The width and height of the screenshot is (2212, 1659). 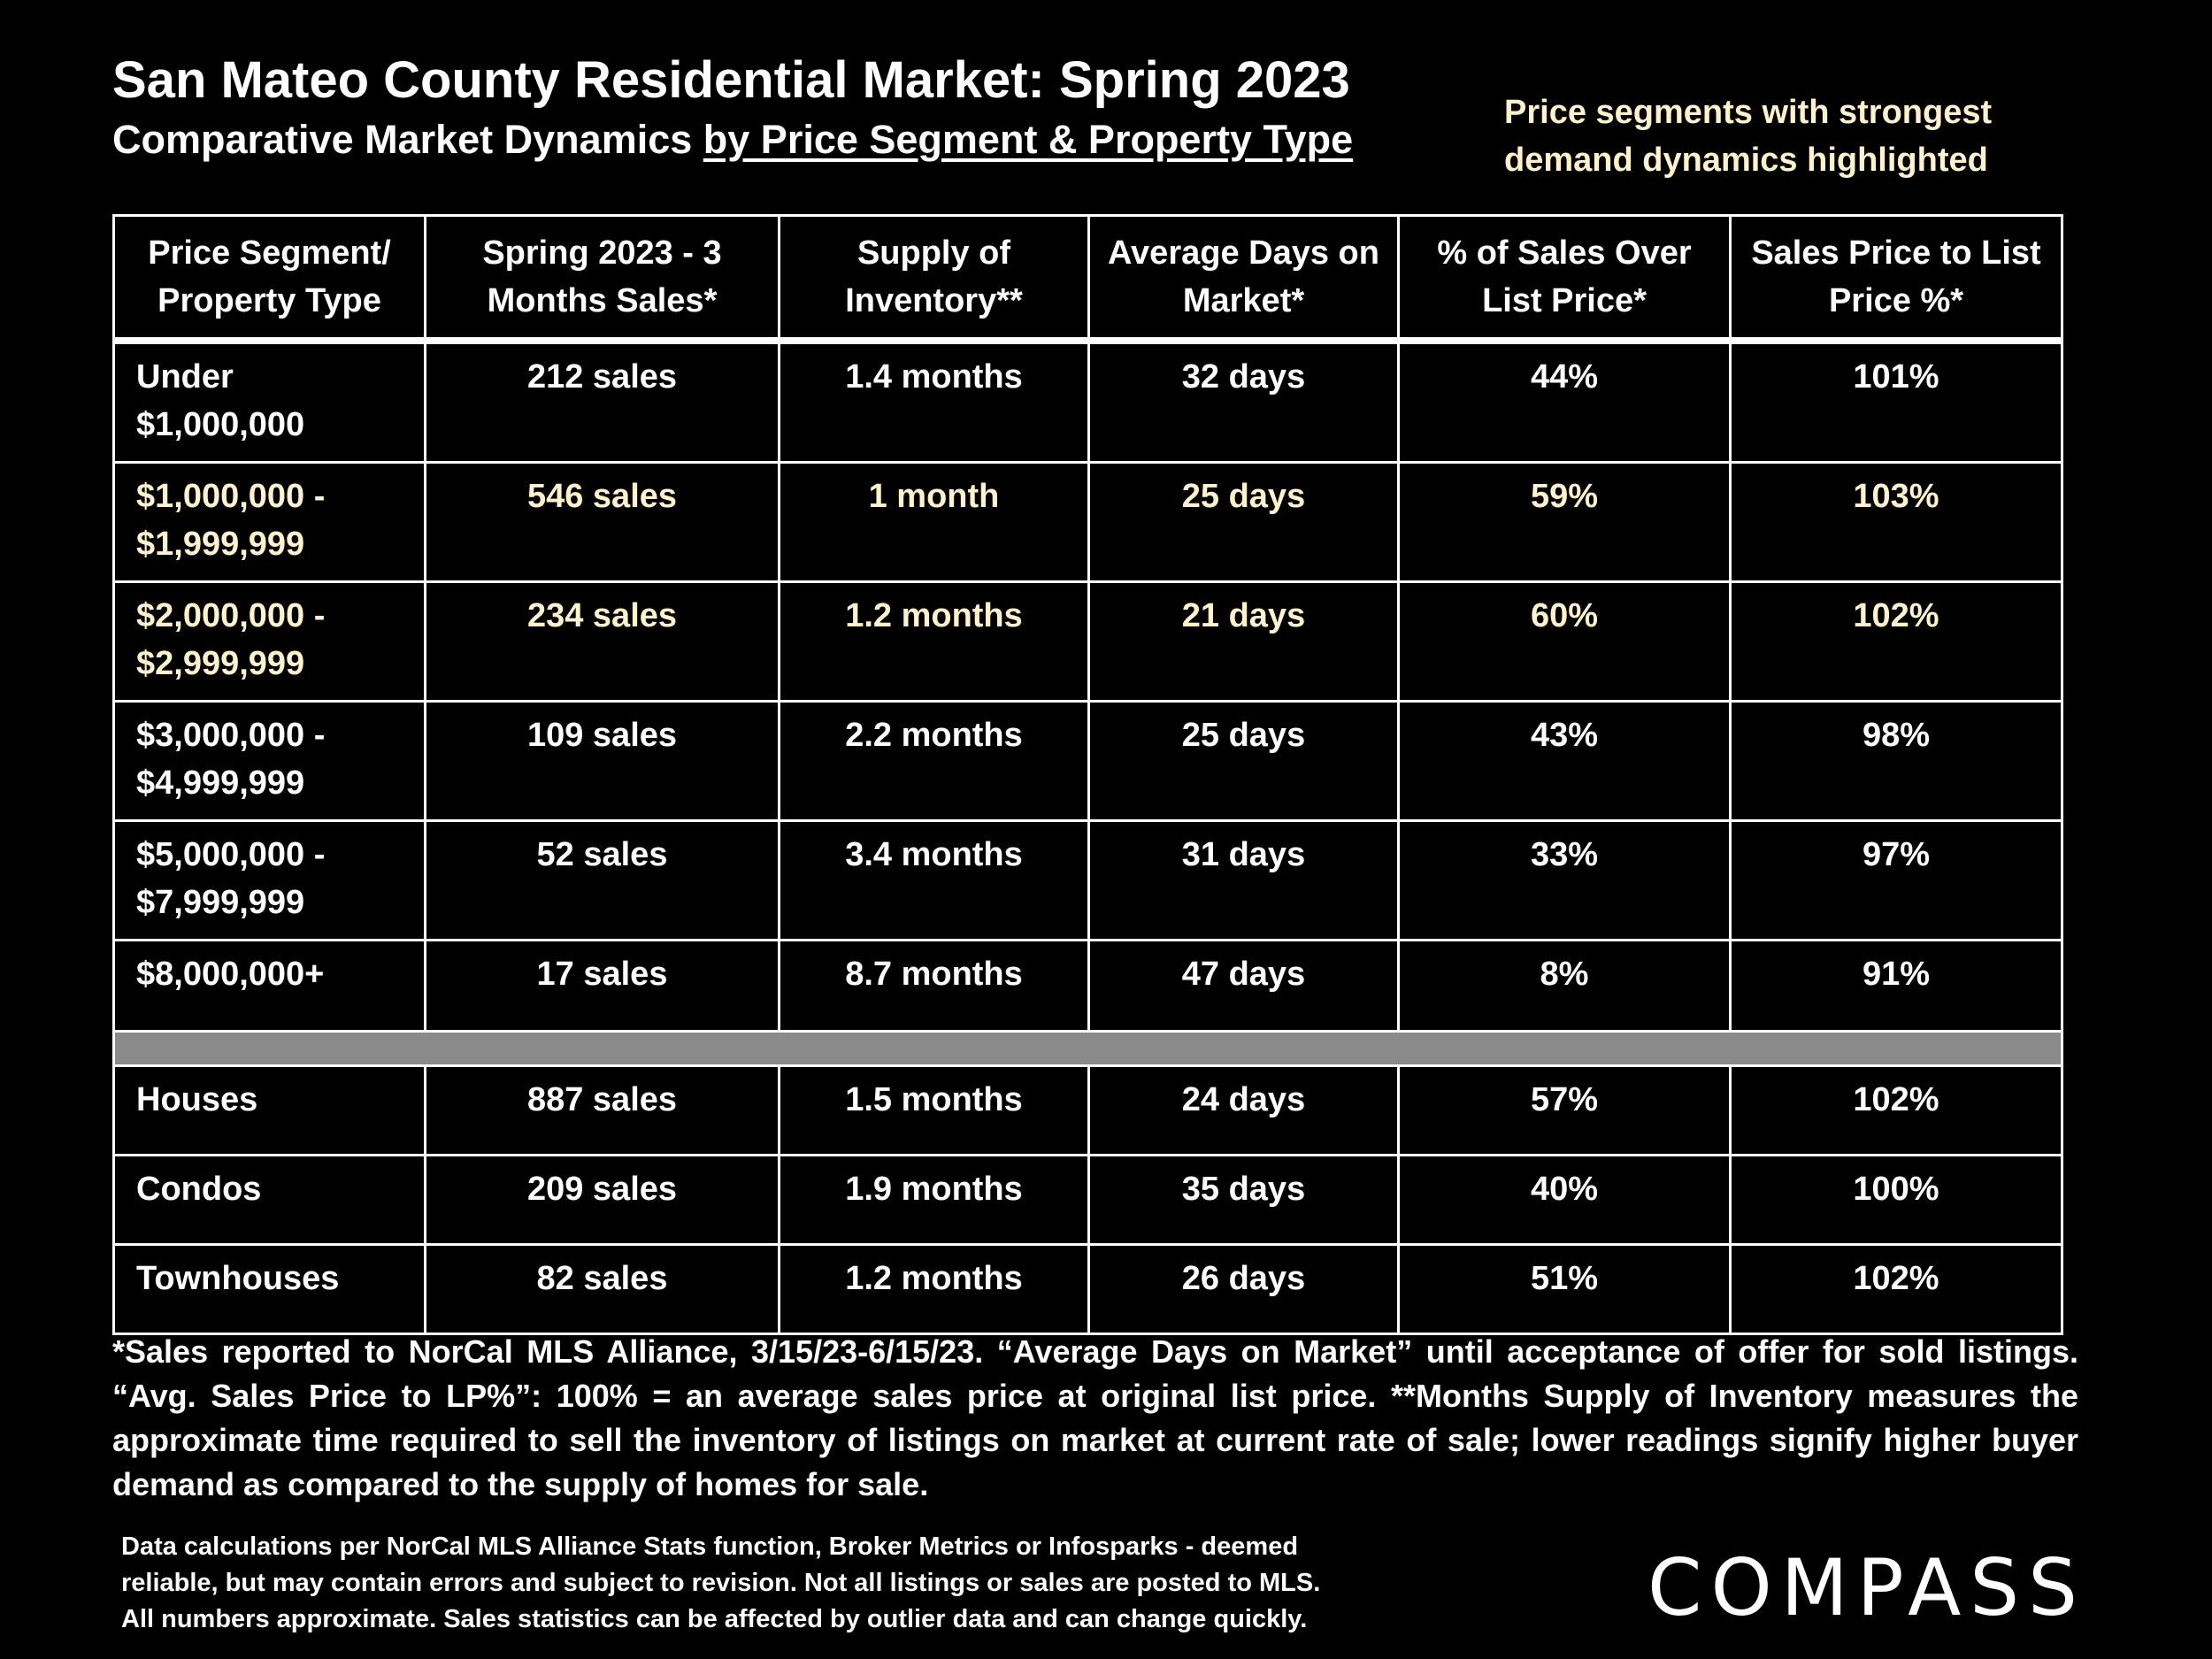 I want to click on cell-sp-lp: 97%, so click(x=1896, y=880).